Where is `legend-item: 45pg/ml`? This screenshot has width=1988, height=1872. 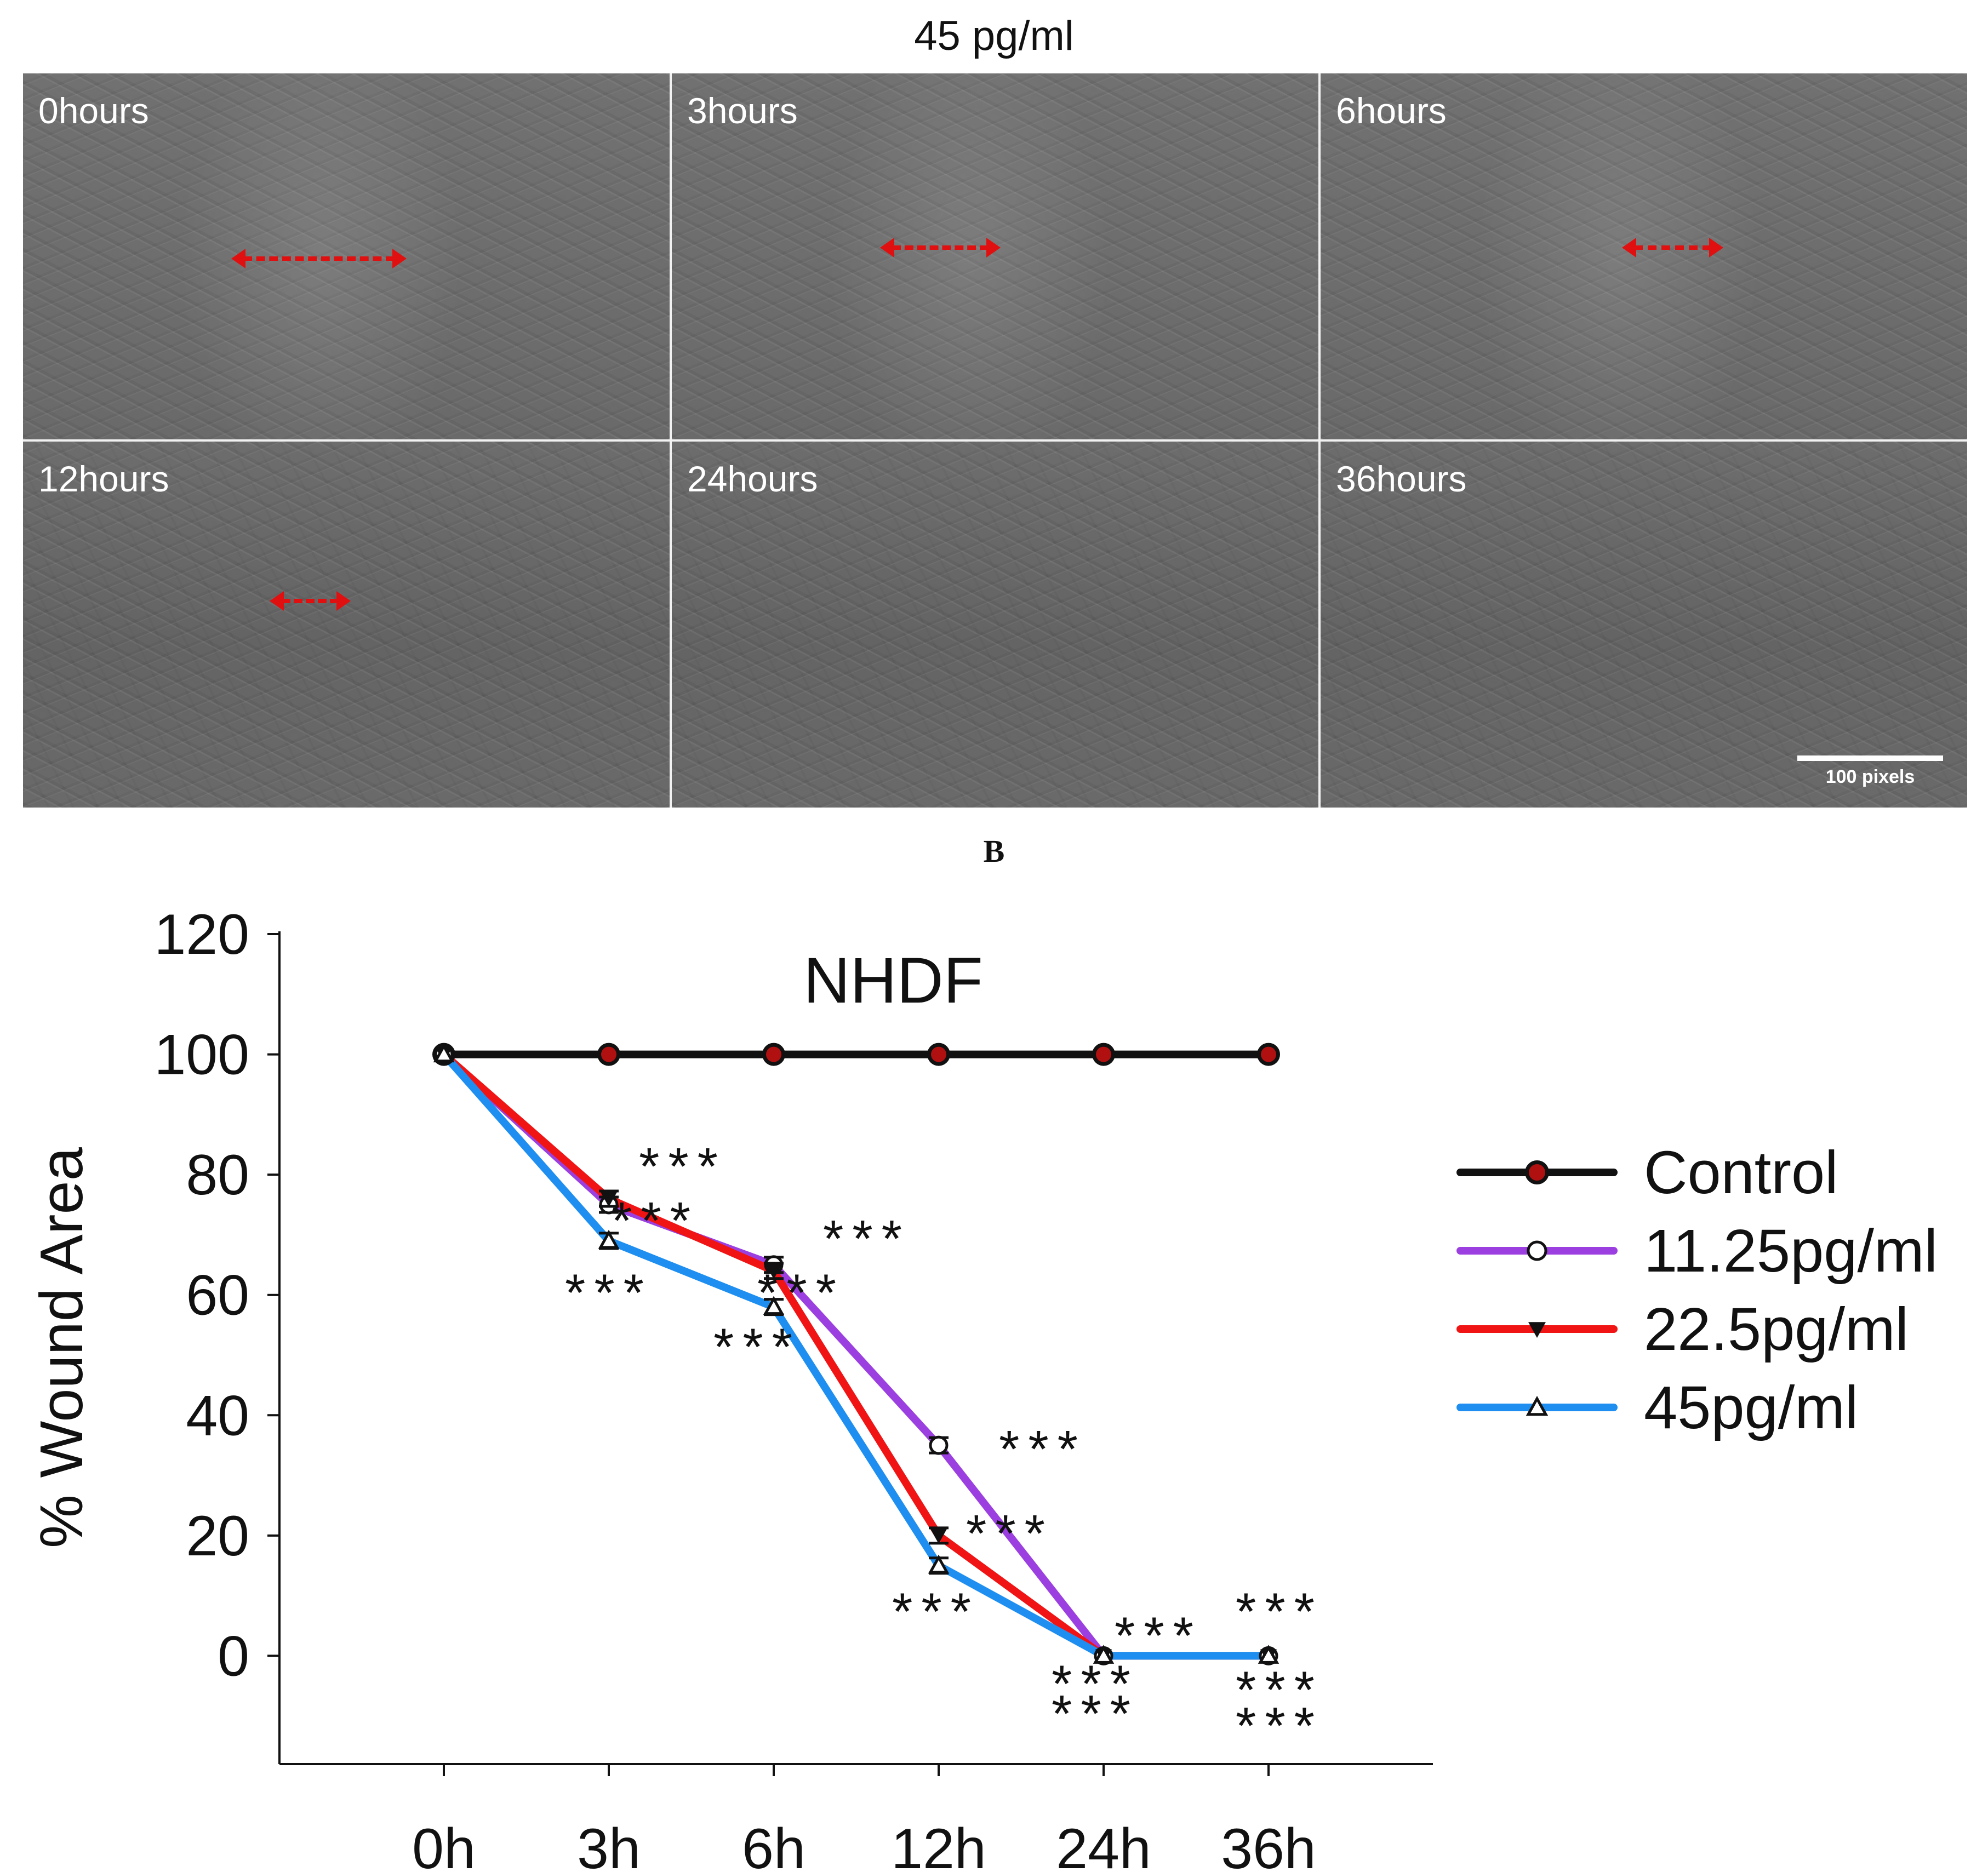
legend-item: 45pg/ml is located at coordinates (1657, 1407).